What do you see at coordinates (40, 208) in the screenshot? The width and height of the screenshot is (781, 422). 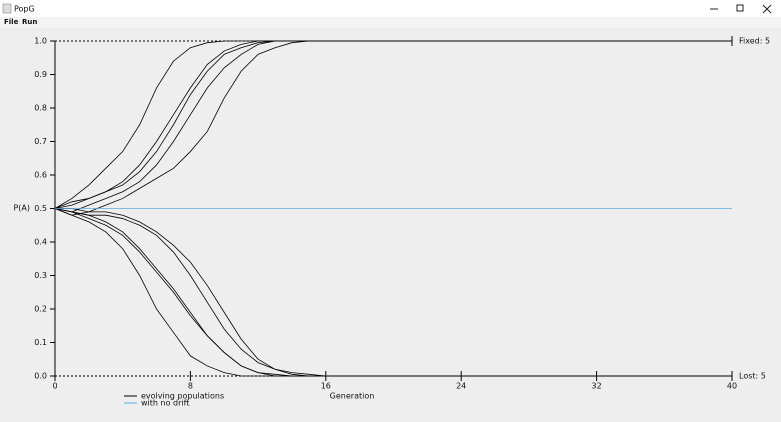 I see `y-tick-label: 0.5` at bounding box center [40, 208].